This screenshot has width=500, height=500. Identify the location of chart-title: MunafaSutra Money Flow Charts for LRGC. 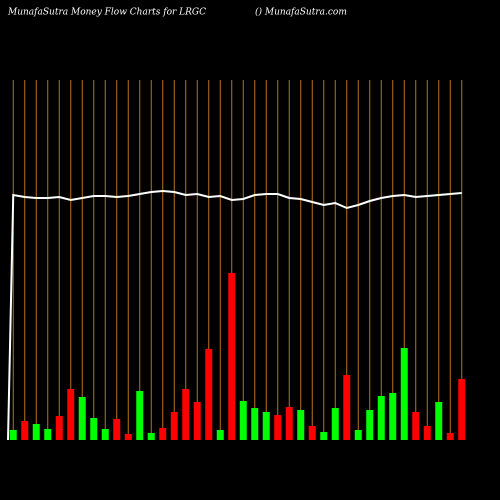
(106, 13).